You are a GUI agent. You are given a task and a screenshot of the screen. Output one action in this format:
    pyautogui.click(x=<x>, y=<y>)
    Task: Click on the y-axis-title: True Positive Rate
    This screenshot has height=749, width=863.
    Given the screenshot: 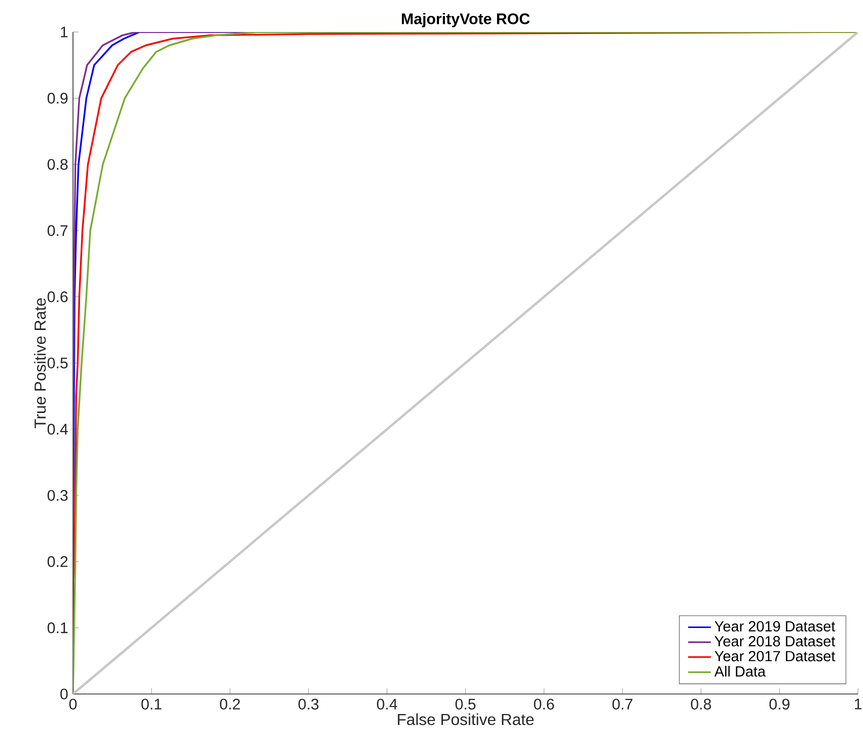 What is the action you would take?
    pyautogui.click(x=40, y=363)
    